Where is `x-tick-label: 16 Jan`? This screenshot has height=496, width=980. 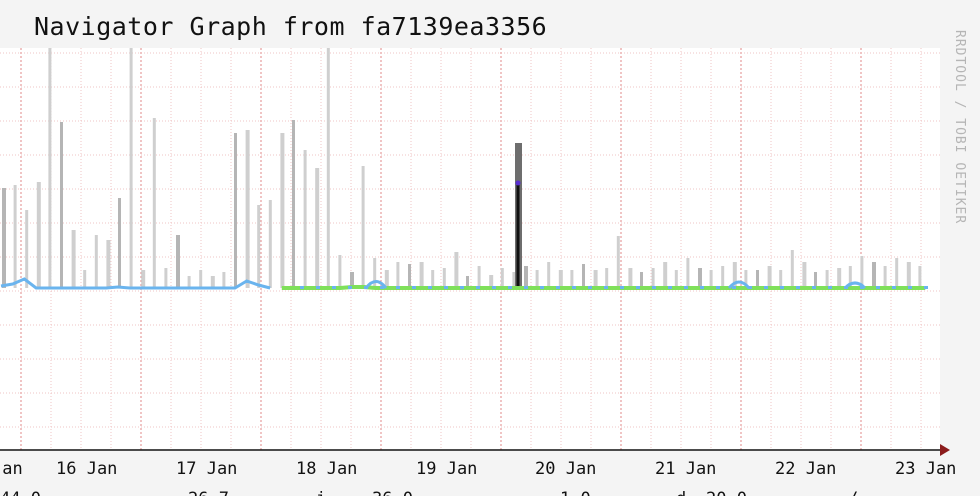 x-tick-label: 16 Jan is located at coordinates (86, 469).